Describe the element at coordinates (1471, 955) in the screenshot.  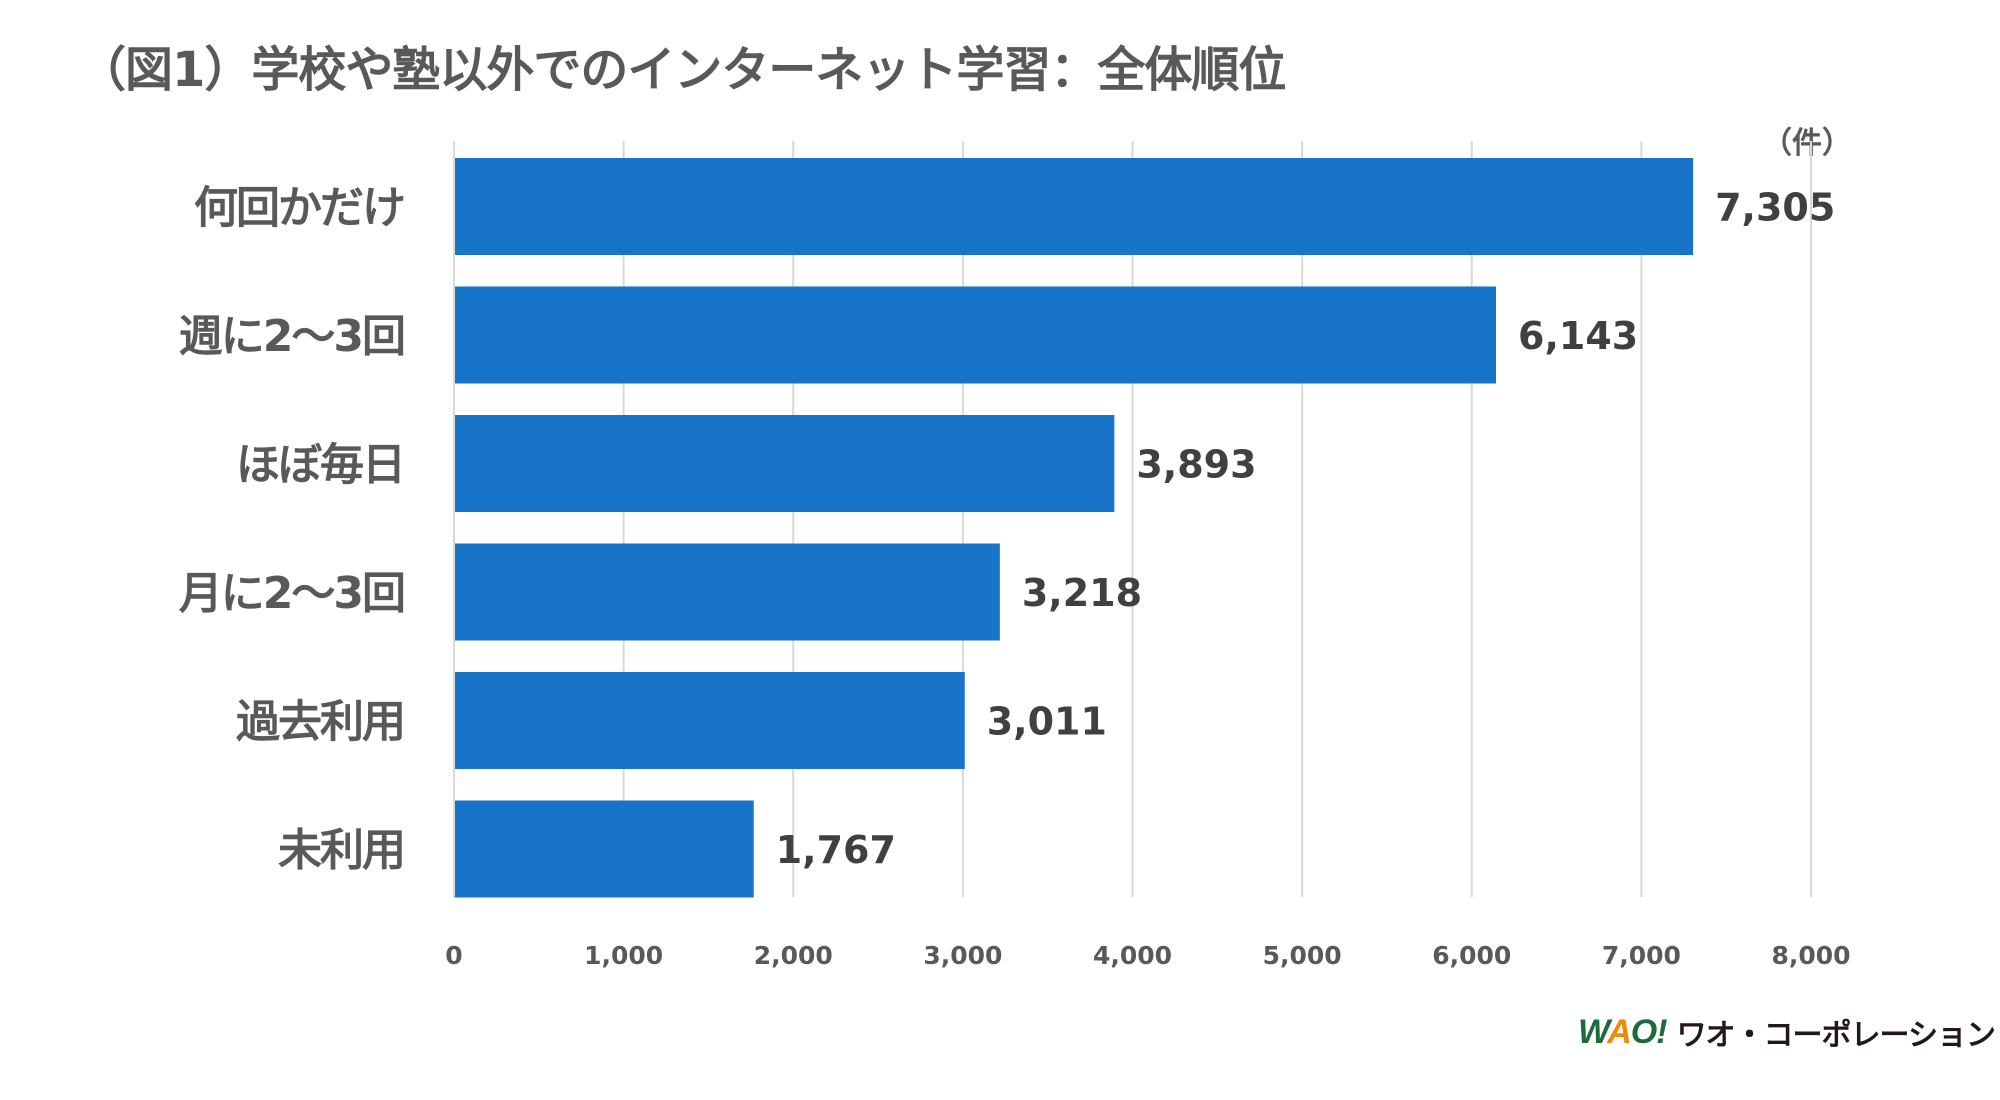
I see `x-tick-label: 6,000` at that location.